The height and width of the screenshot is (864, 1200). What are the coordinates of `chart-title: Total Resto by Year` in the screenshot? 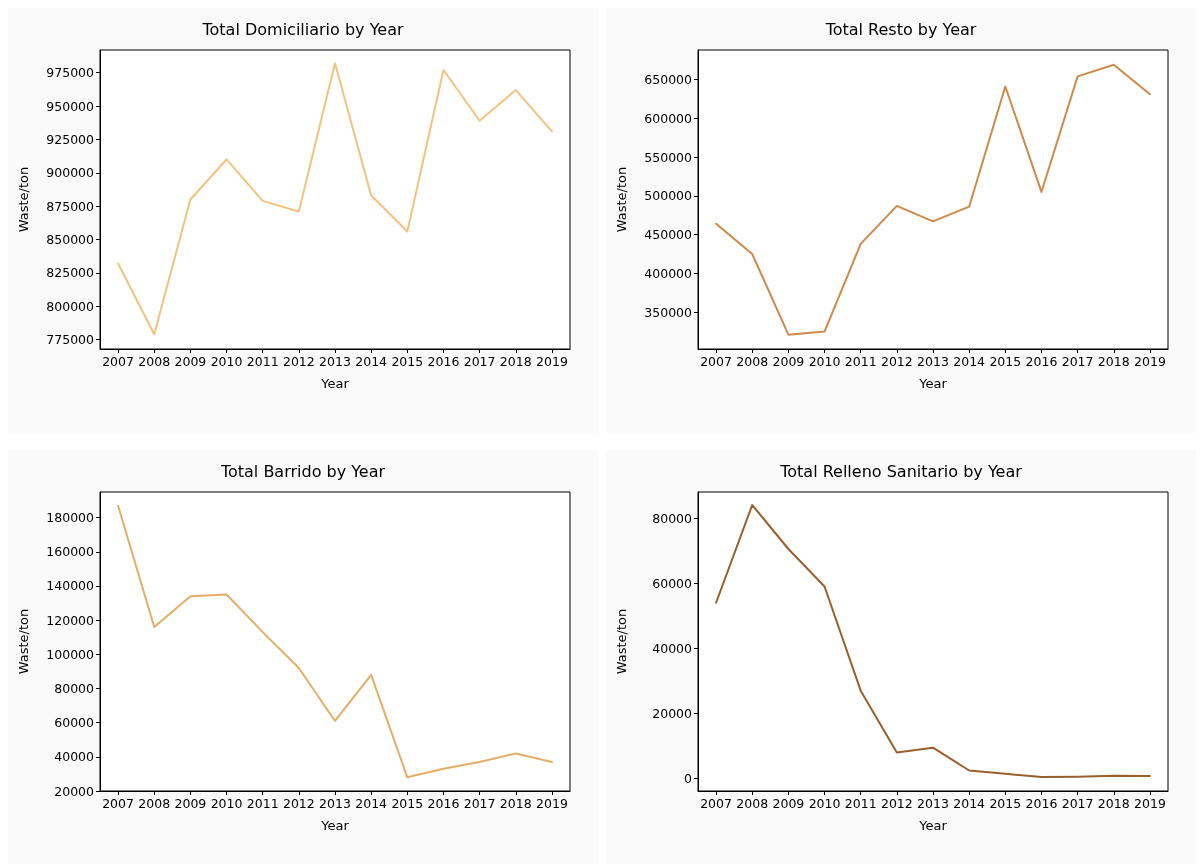 It's located at (900, 29).